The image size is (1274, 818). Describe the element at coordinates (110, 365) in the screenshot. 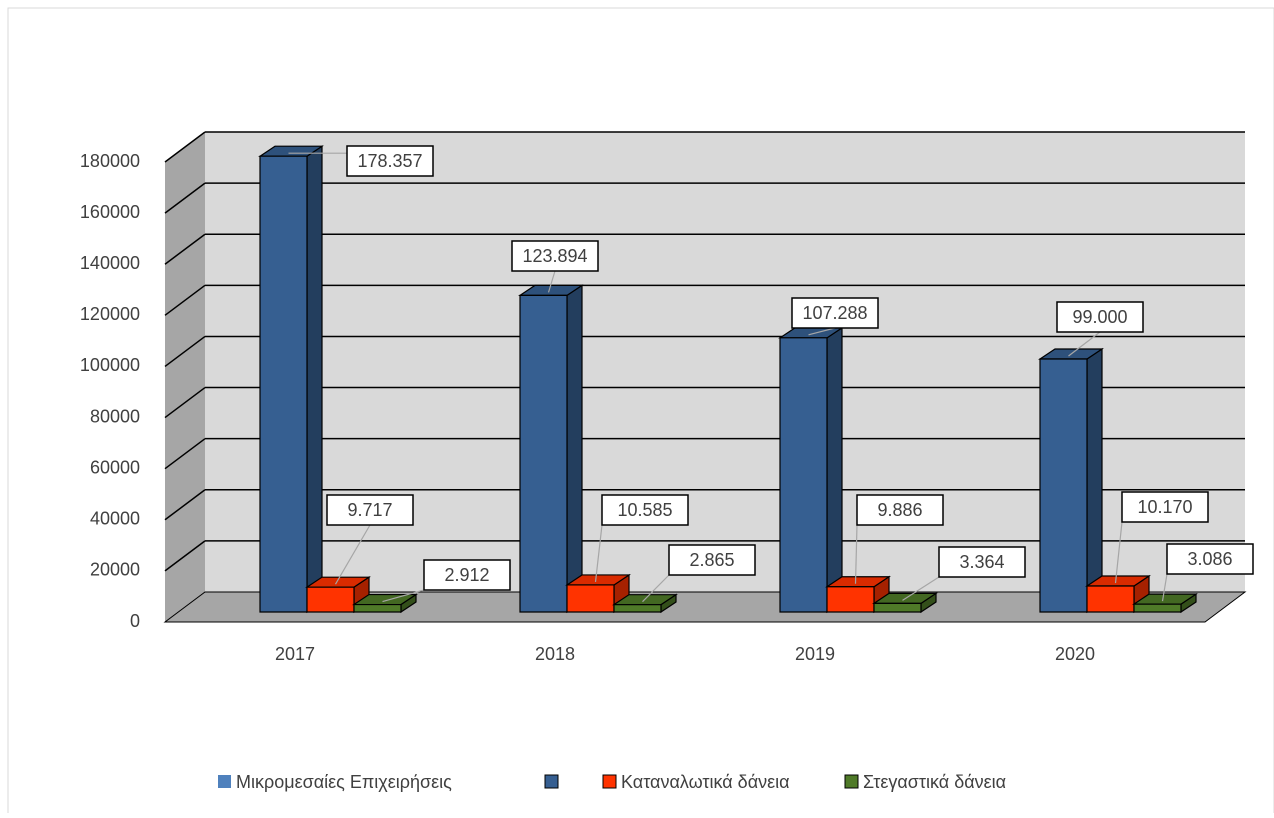

I see `y-tick-label: 100000` at that location.